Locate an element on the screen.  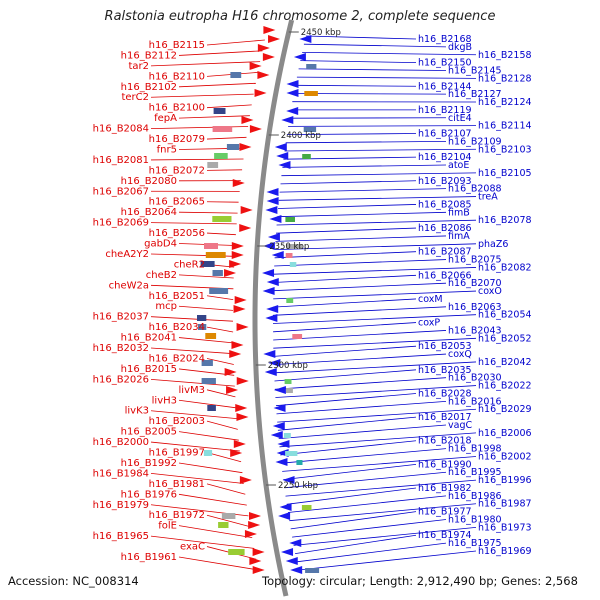
reverse-gene-label: h16_B2127 is located at coordinates (475, 94).